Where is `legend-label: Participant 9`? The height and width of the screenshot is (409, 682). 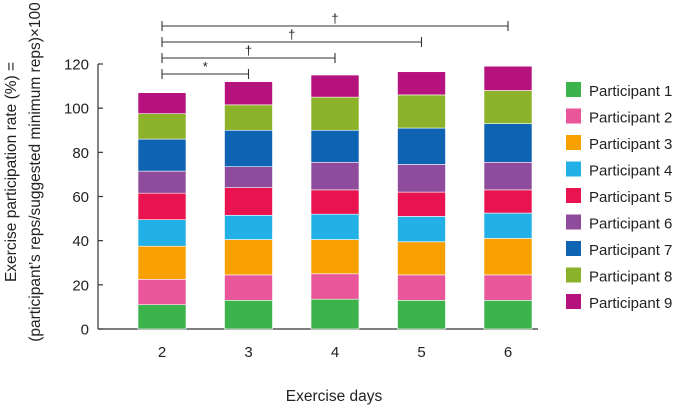 legend-label: Participant 9 is located at coordinates (630, 303).